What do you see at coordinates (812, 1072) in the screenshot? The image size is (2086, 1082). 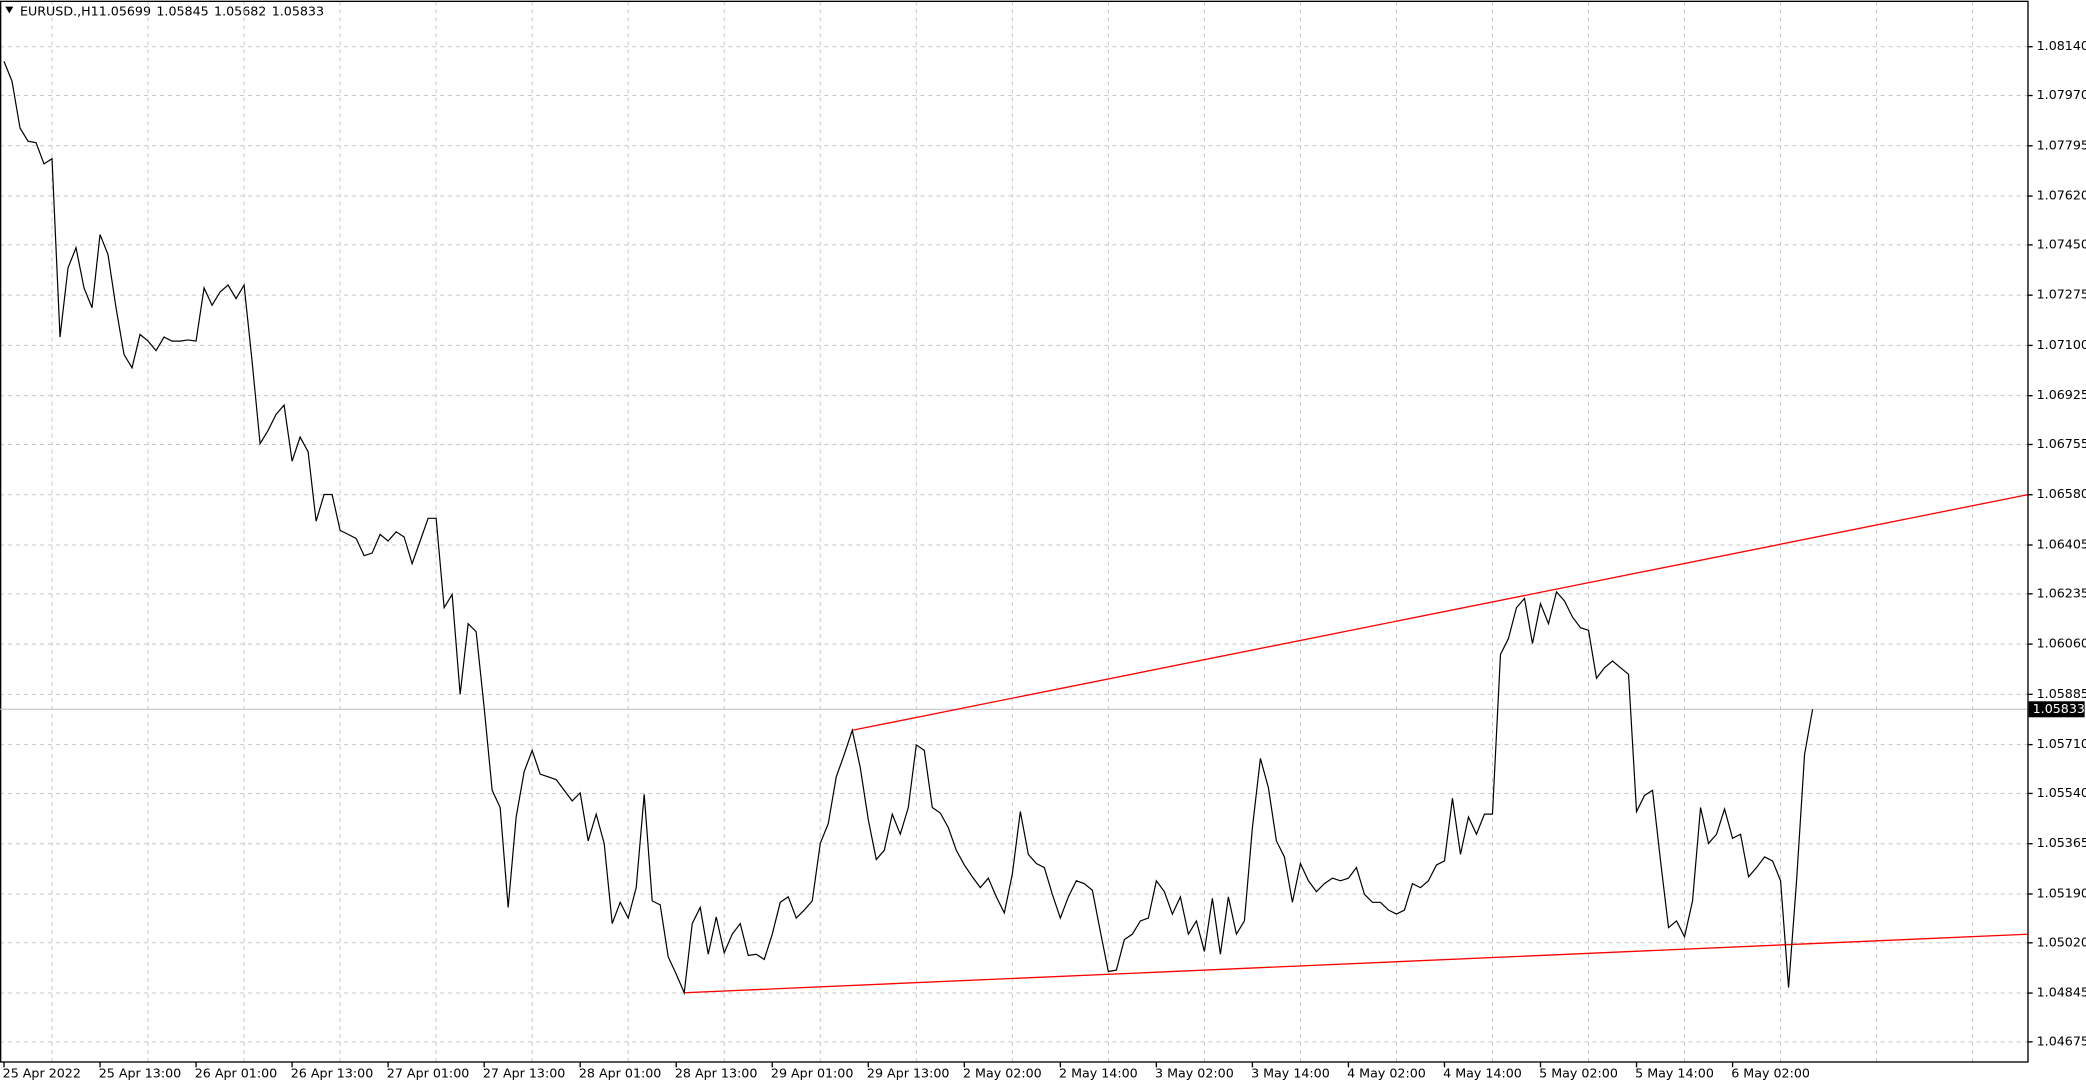 I see `x-tick-label: 29 Apr 01:00` at bounding box center [812, 1072].